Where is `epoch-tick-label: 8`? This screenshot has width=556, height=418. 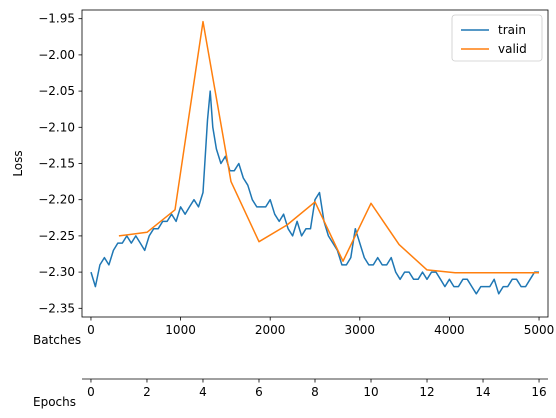
epoch-tick-label: 8 is located at coordinates (315, 392).